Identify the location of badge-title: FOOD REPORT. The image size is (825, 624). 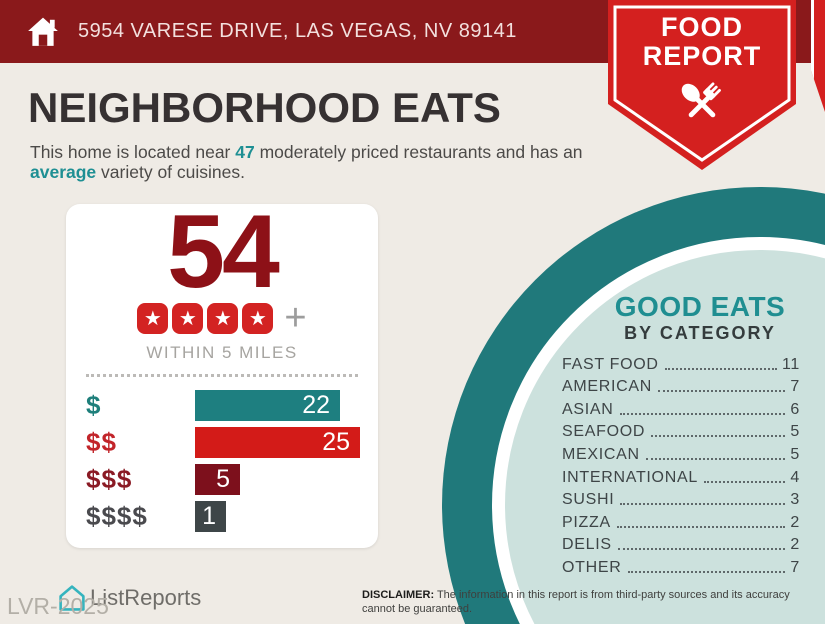
(702, 42).